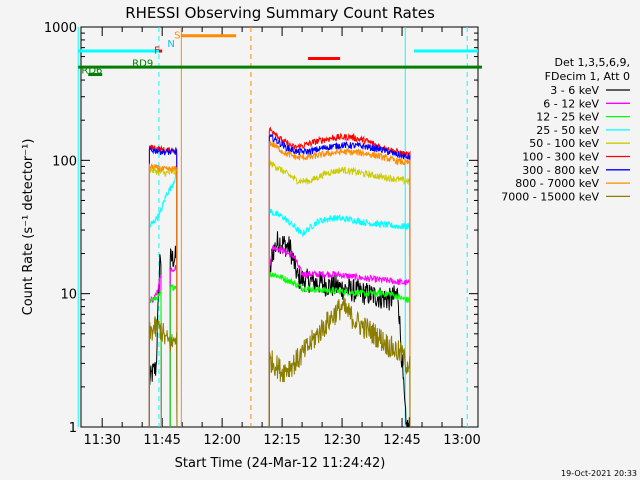 The height and width of the screenshot is (480, 640). I want to click on legend-header: Det 1,3,5,6,9,, so click(592, 62).